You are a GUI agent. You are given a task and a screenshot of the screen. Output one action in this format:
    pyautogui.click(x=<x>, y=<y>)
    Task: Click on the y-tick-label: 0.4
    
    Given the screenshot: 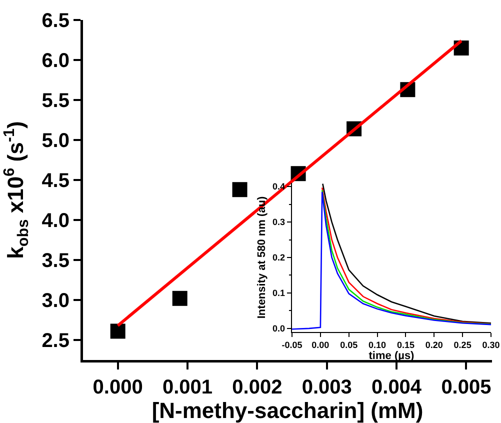 What is the action you would take?
    pyautogui.click(x=278, y=187)
    